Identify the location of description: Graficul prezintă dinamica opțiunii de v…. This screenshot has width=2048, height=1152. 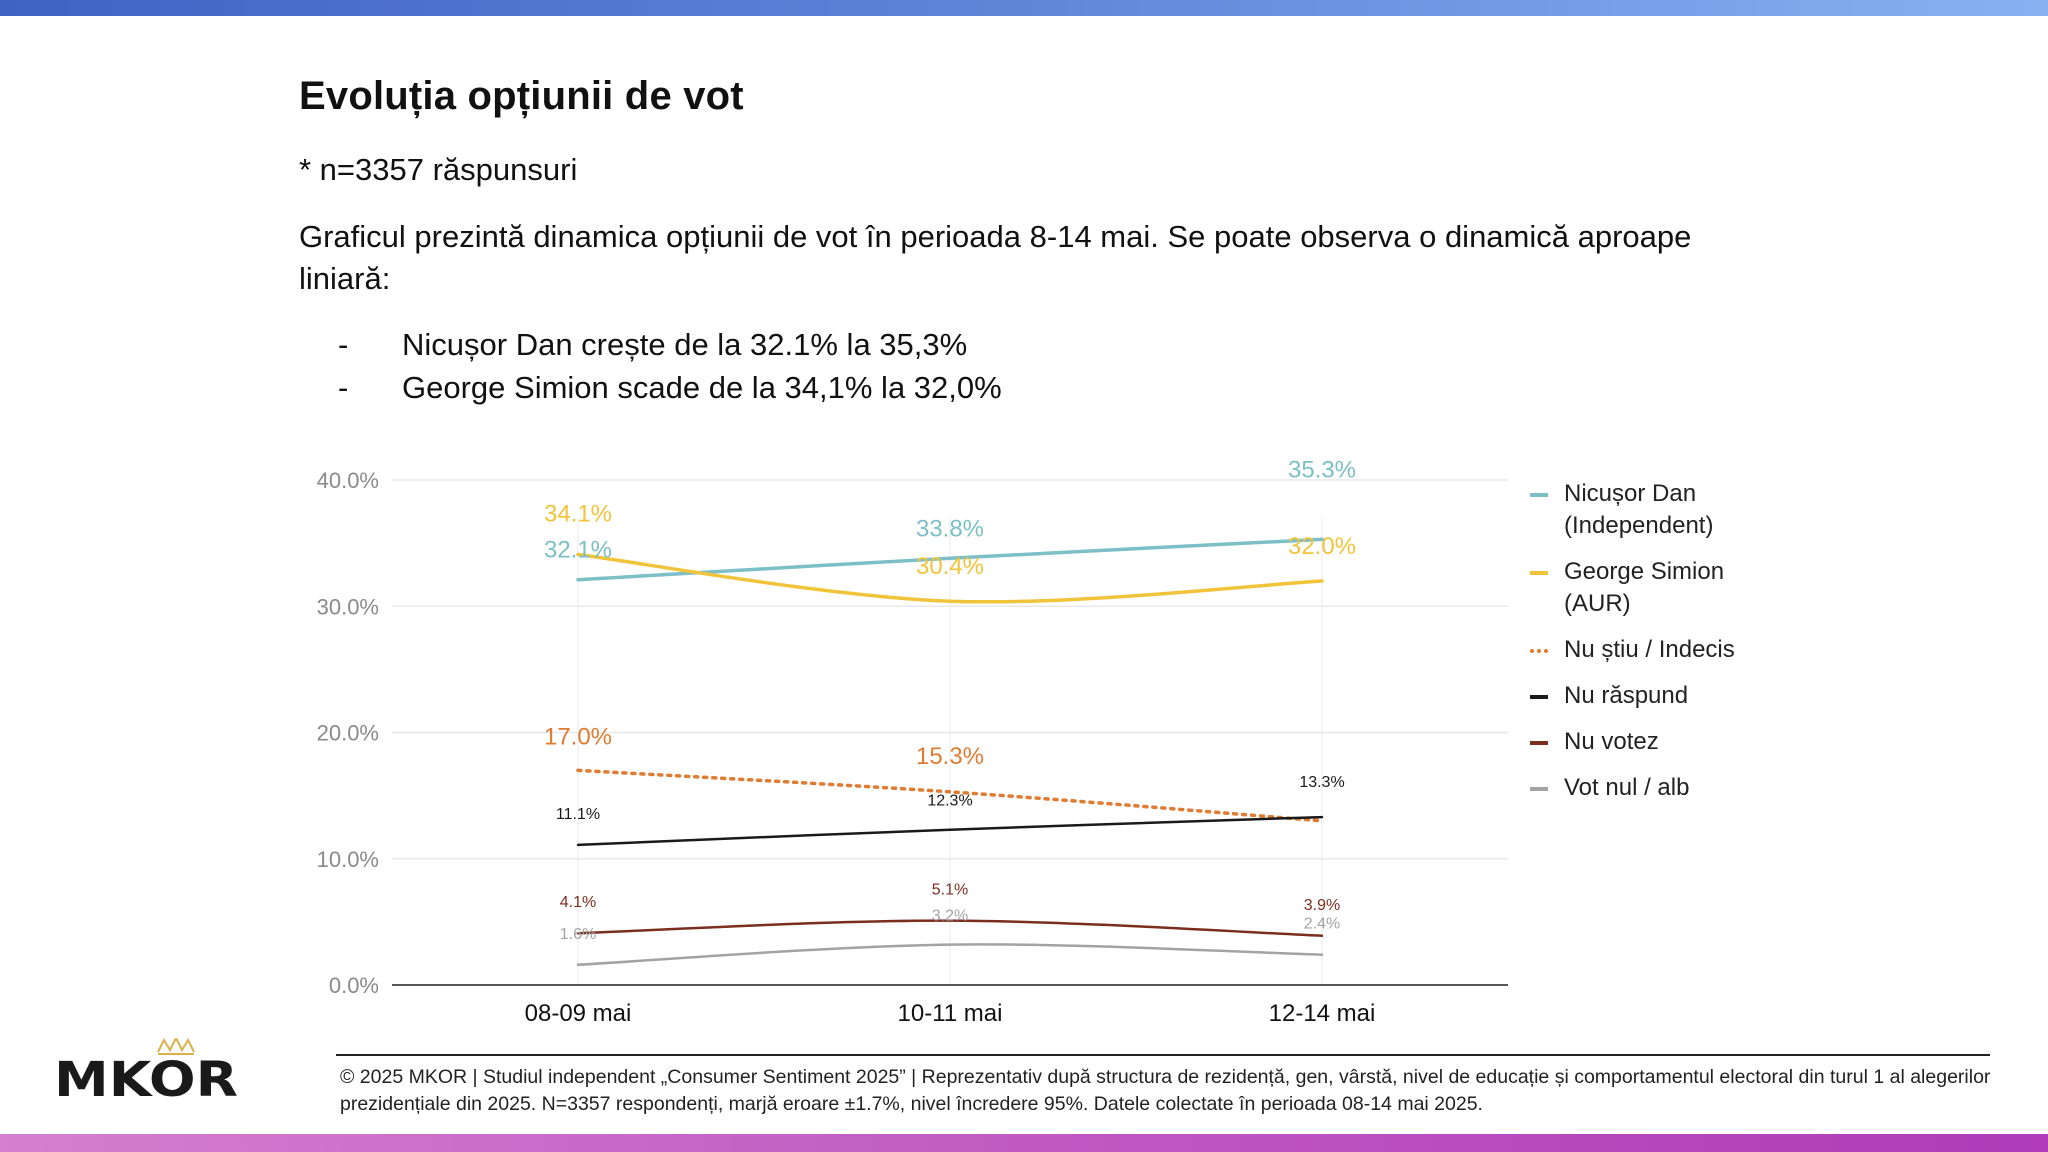
(995, 257).